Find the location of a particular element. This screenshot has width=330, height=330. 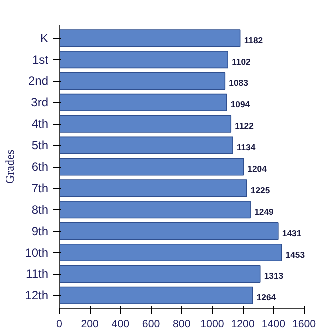

x-tick-label: 1400 is located at coordinates (274, 324).